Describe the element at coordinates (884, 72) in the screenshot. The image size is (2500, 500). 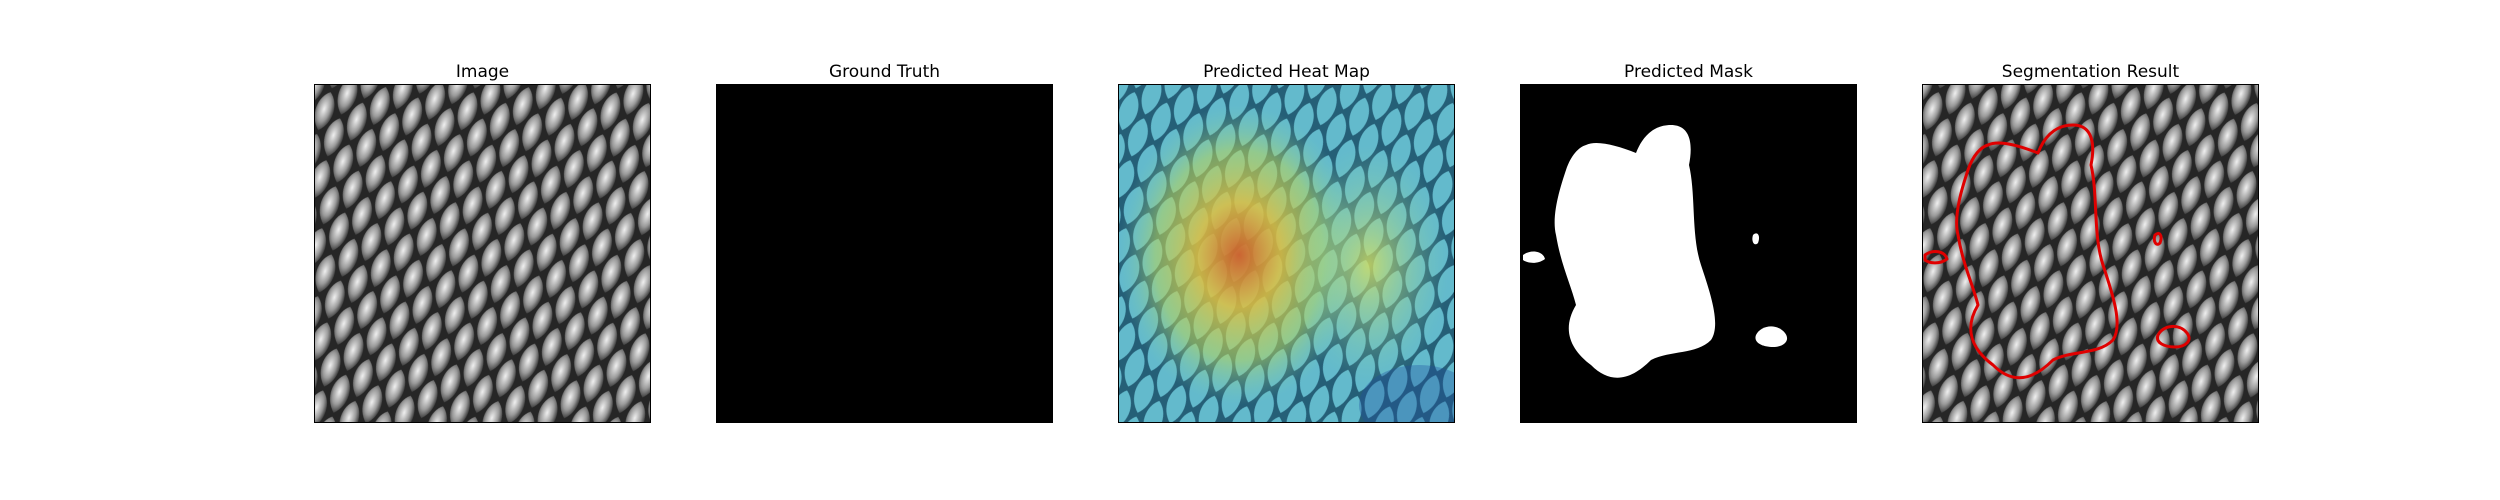
I see `panel-title-ground-truth: Ground Truth` at that location.